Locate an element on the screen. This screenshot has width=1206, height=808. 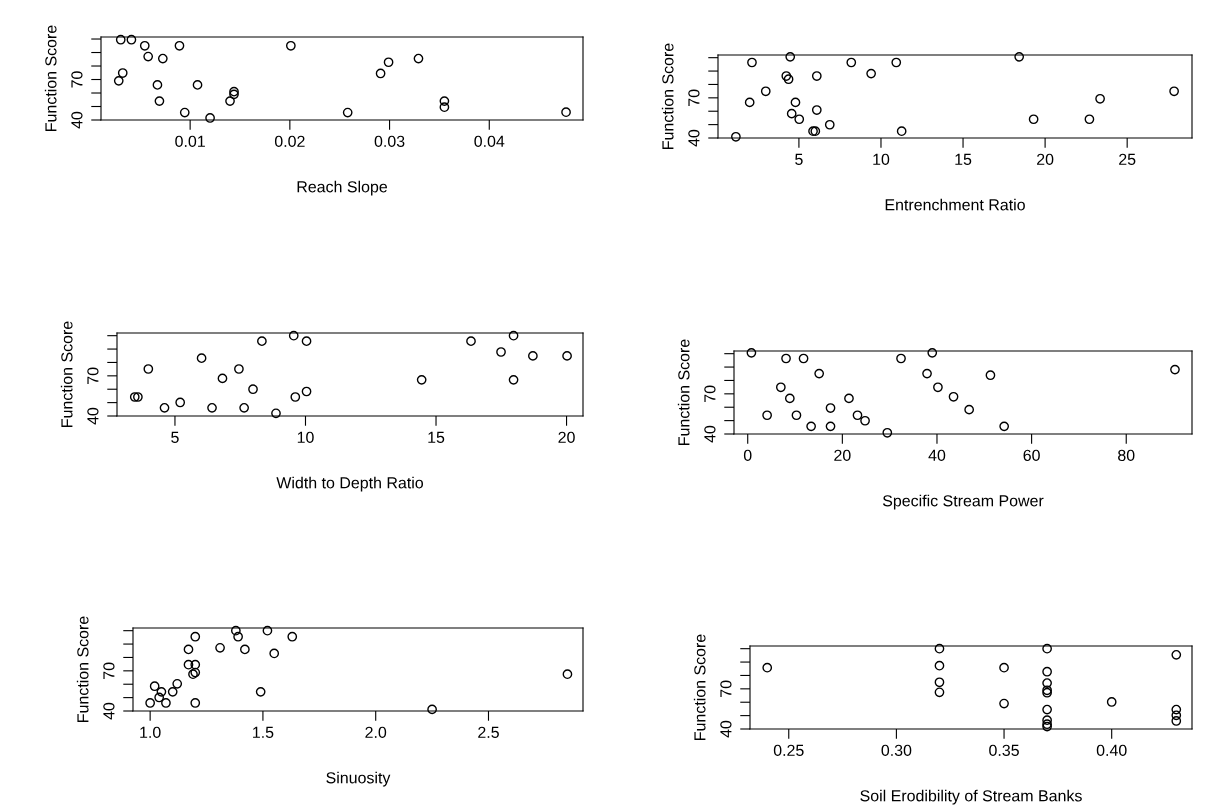
x-tick-label: 0.30 is located at coordinates (896, 750).